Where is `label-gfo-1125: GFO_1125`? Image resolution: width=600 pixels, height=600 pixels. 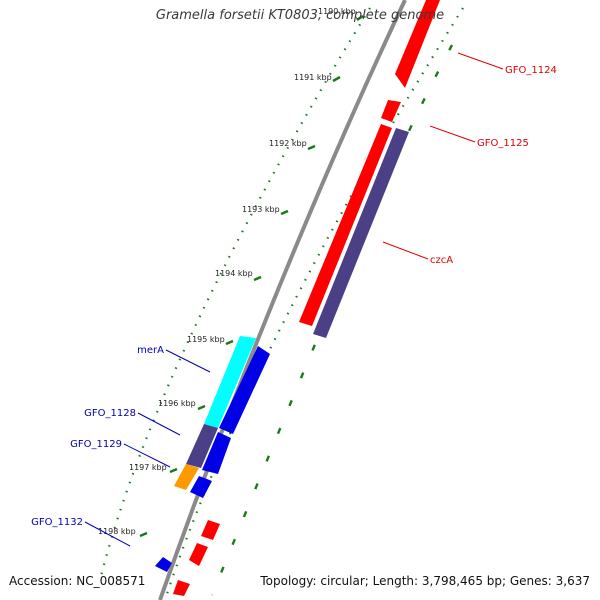 label-gfo-1125: GFO_1125 is located at coordinates (503, 143).